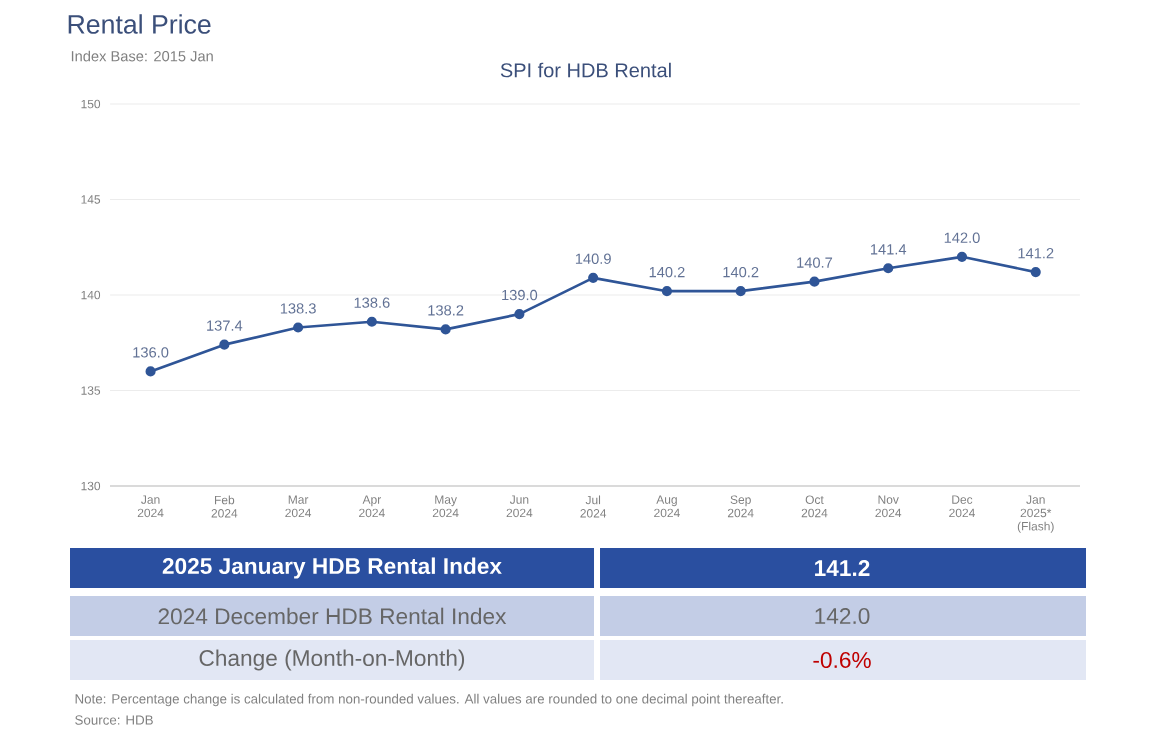 The image size is (1150, 738). I want to click on text: 142.0, so click(842, 616).